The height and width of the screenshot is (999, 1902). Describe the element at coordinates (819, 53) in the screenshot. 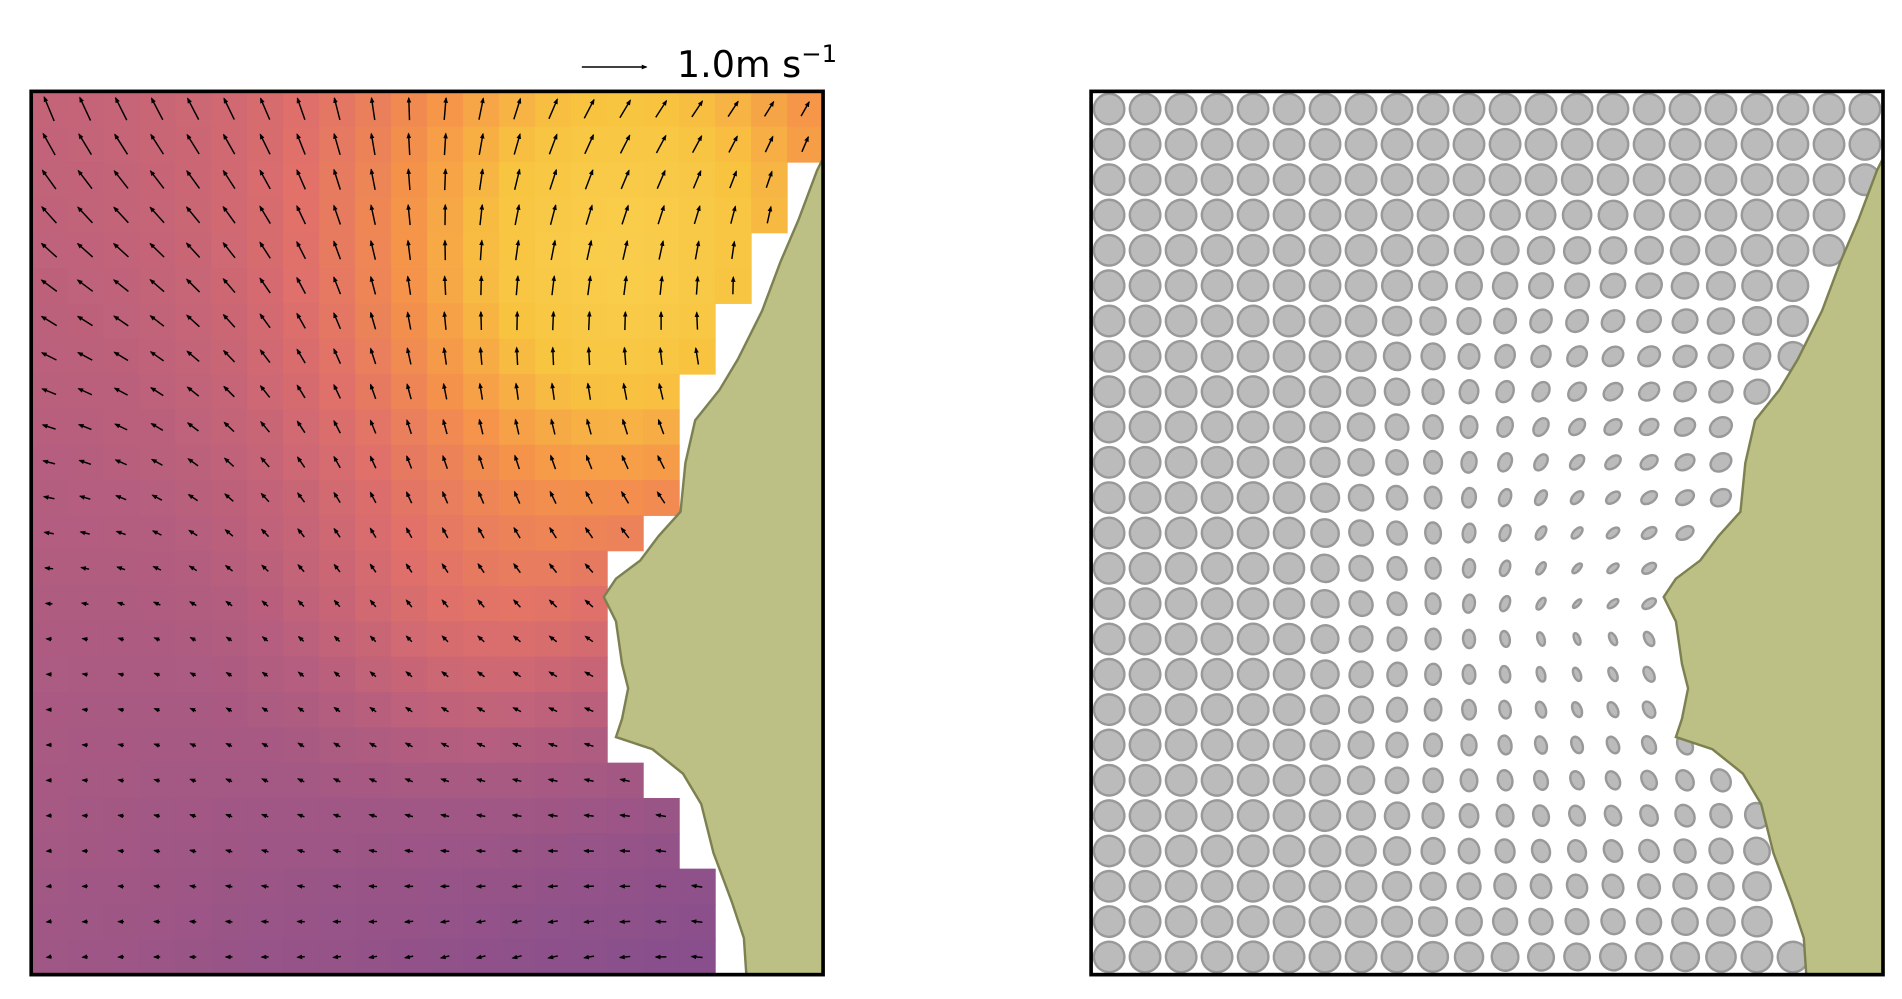

I see `key-exponent: −1` at that location.